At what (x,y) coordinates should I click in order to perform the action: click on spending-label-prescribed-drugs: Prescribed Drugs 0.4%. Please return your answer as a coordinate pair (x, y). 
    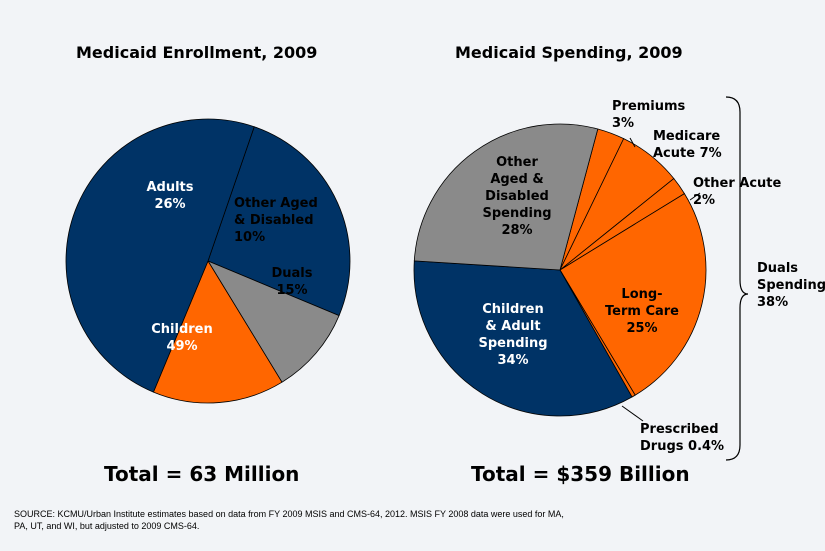
    Looking at the image, I should click on (682, 438).